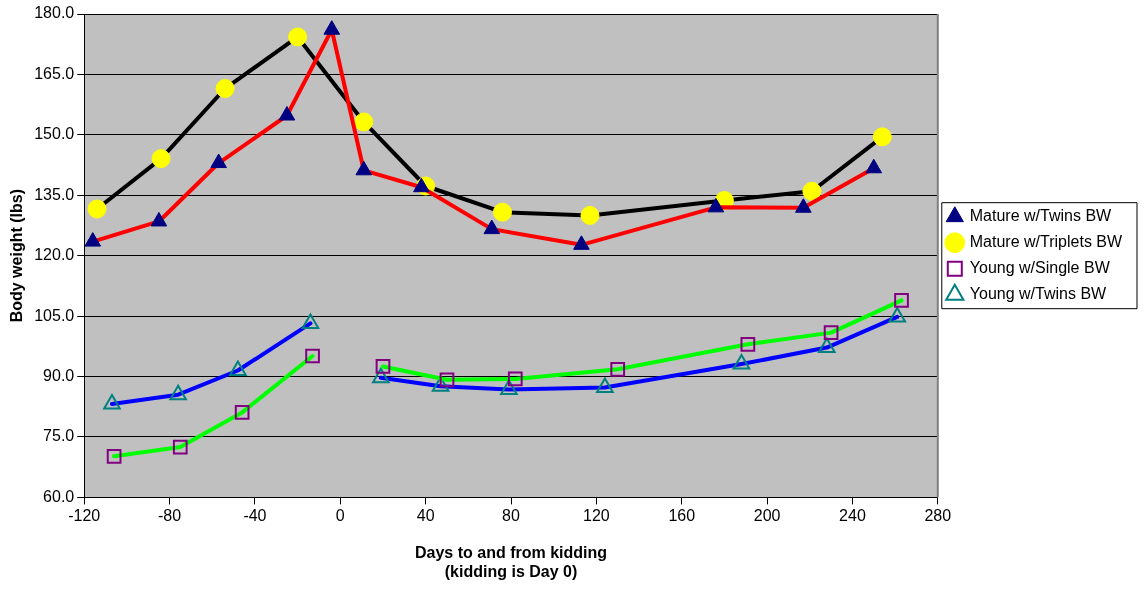 The width and height of the screenshot is (1145, 590). I want to click on x-tick-label: 280, so click(938, 516).